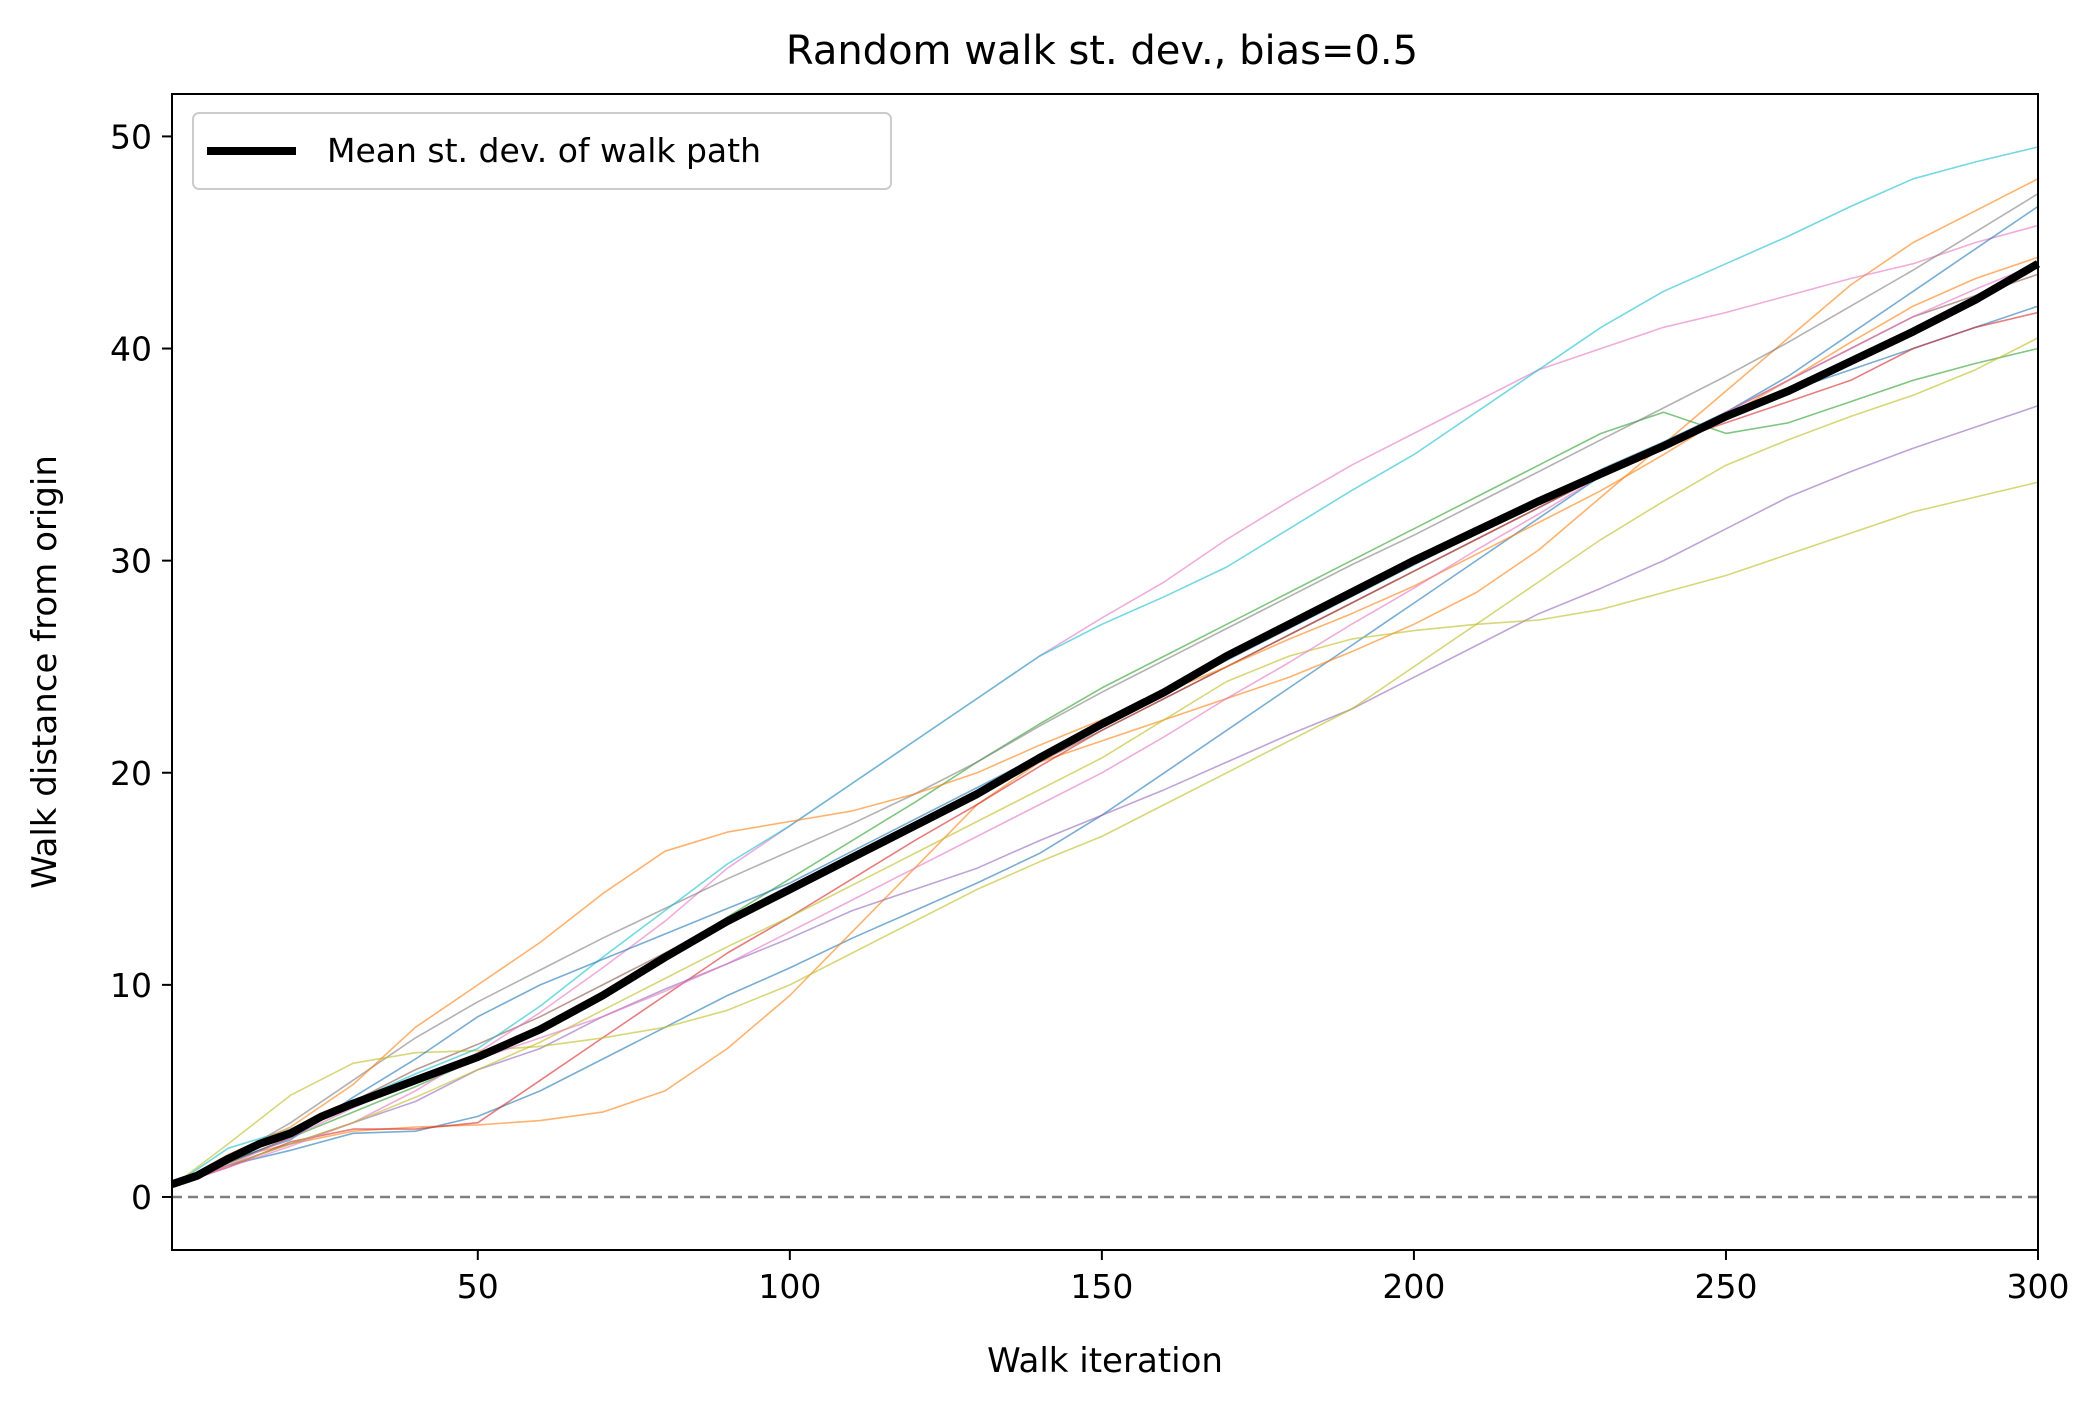 The height and width of the screenshot is (1407, 2100). What do you see at coordinates (2038, 1286) in the screenshot?
I see `x-tick-label: 300` at bounding box center [2038, 1286].